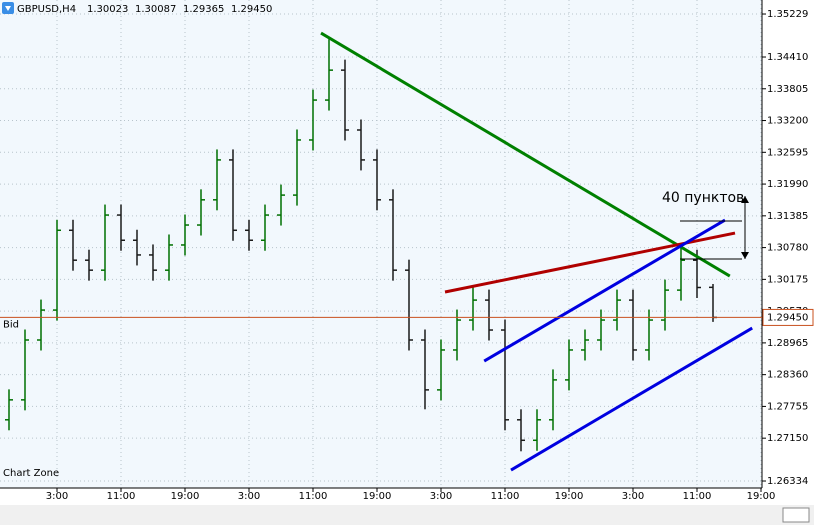 The height and width of the screenshot is (525, 814). What do you see at coordinates (787, 279) in the screenshot?
I see `y-tick-label: 1.30175` at bounding box center [787, 279].